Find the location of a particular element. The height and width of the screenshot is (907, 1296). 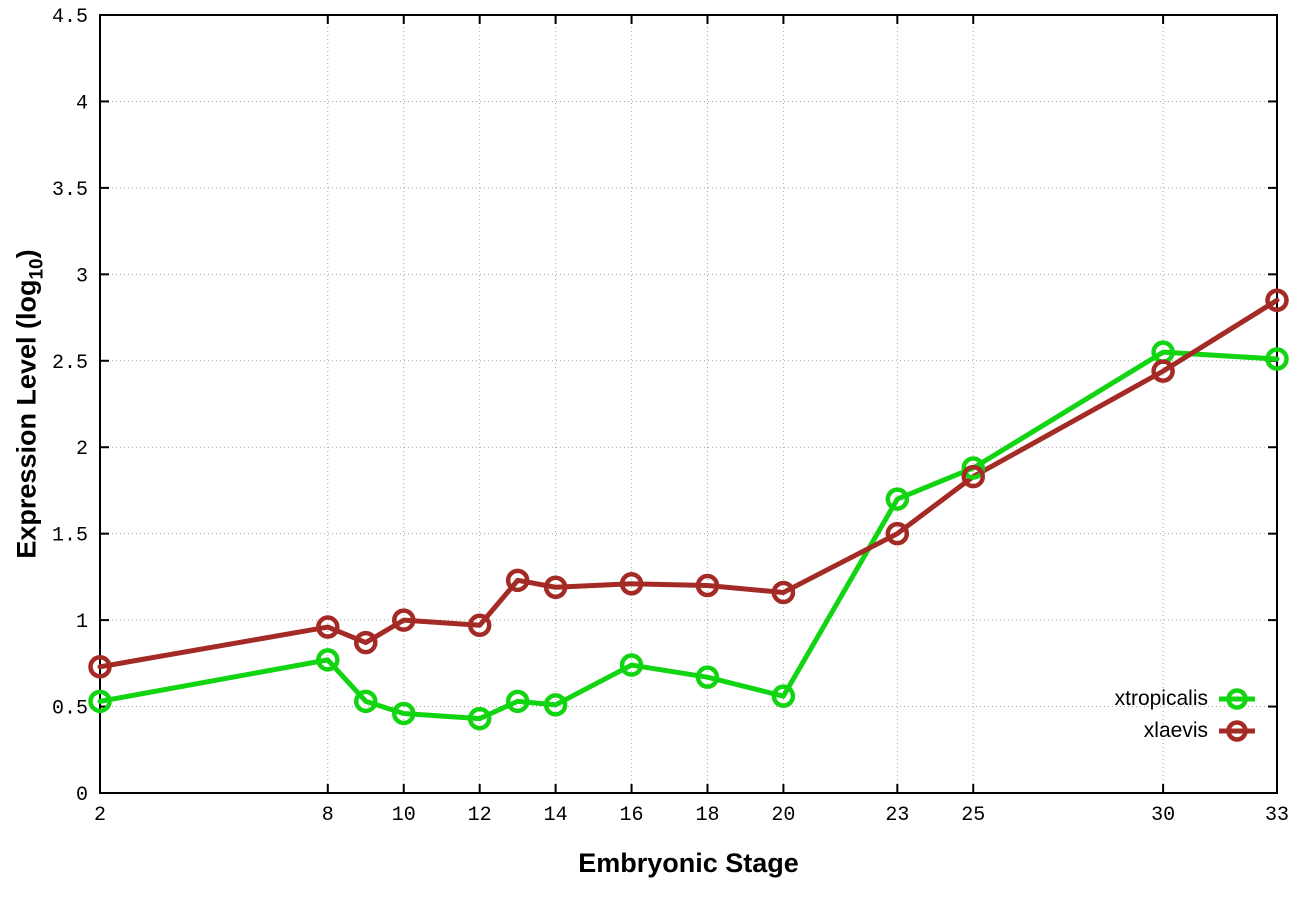

y-tick-label: 2.5 is located at coordinates (70, 363).